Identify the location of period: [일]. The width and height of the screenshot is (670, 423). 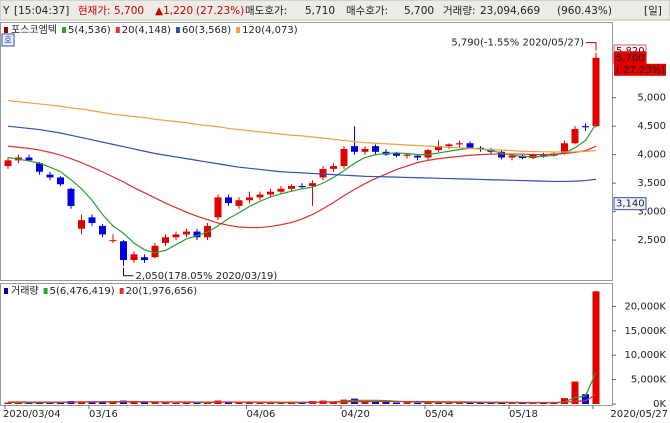
(653, 10).